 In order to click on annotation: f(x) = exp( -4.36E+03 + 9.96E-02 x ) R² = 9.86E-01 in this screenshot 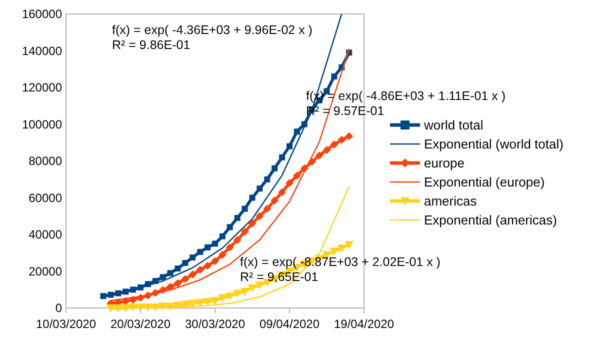, I will do `click(212, 37)`.